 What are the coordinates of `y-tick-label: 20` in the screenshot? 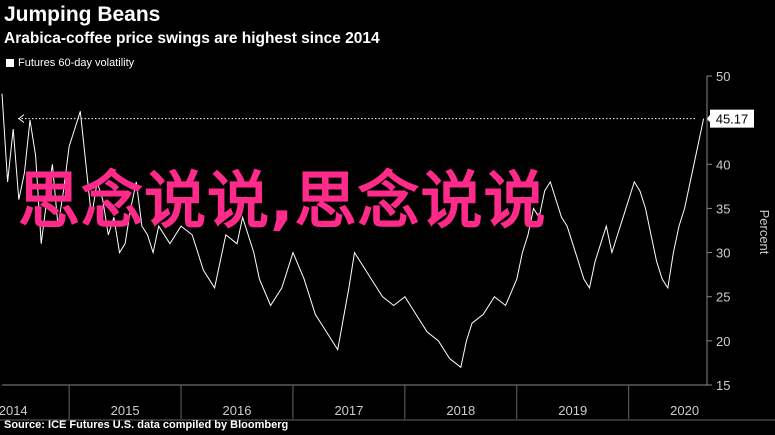 It's located at (723, 341).